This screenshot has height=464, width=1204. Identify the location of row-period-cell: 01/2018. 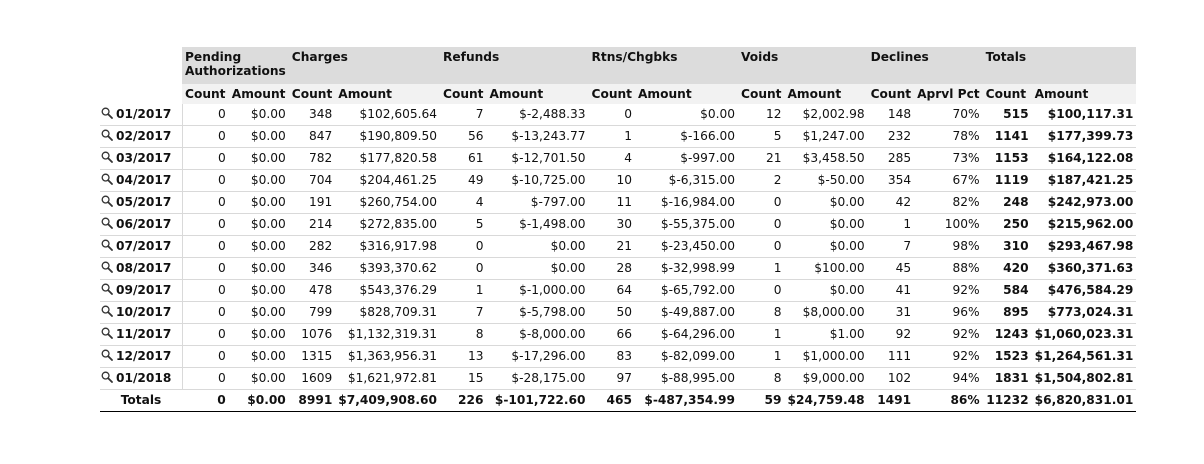
(141, 378).